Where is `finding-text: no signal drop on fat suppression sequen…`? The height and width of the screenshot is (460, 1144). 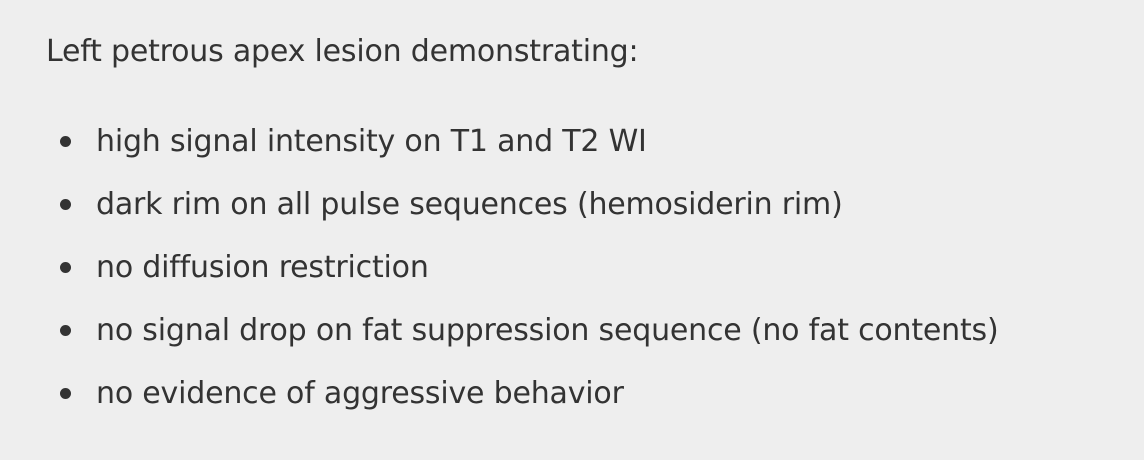 finding-text: no signal drop on fat suppression sequen… is located at coordinates (547, 330).